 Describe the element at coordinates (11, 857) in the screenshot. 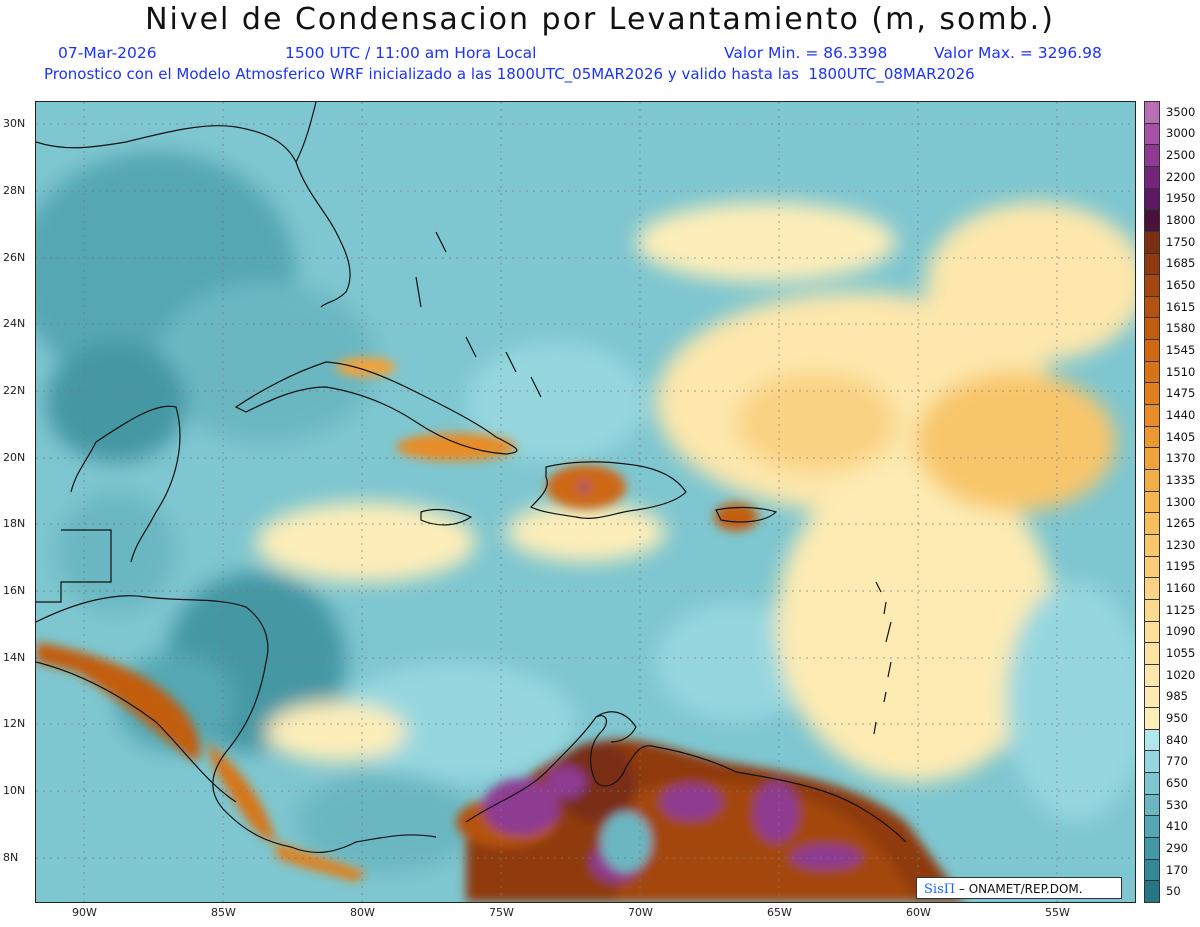

I see `lat-label: 8N` at that location.